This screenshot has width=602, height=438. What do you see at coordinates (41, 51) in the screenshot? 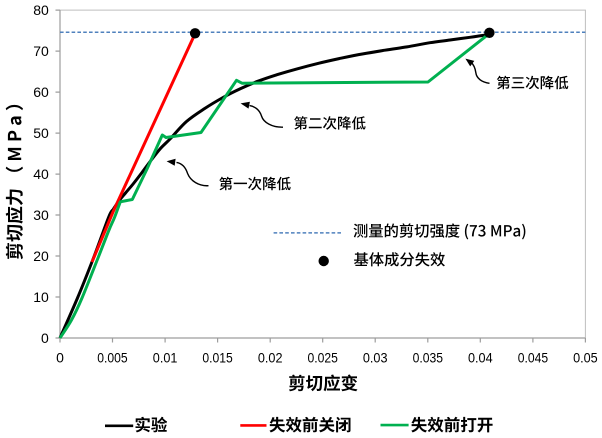
I see `svg-text: 70` at bounding box center [41, 51].